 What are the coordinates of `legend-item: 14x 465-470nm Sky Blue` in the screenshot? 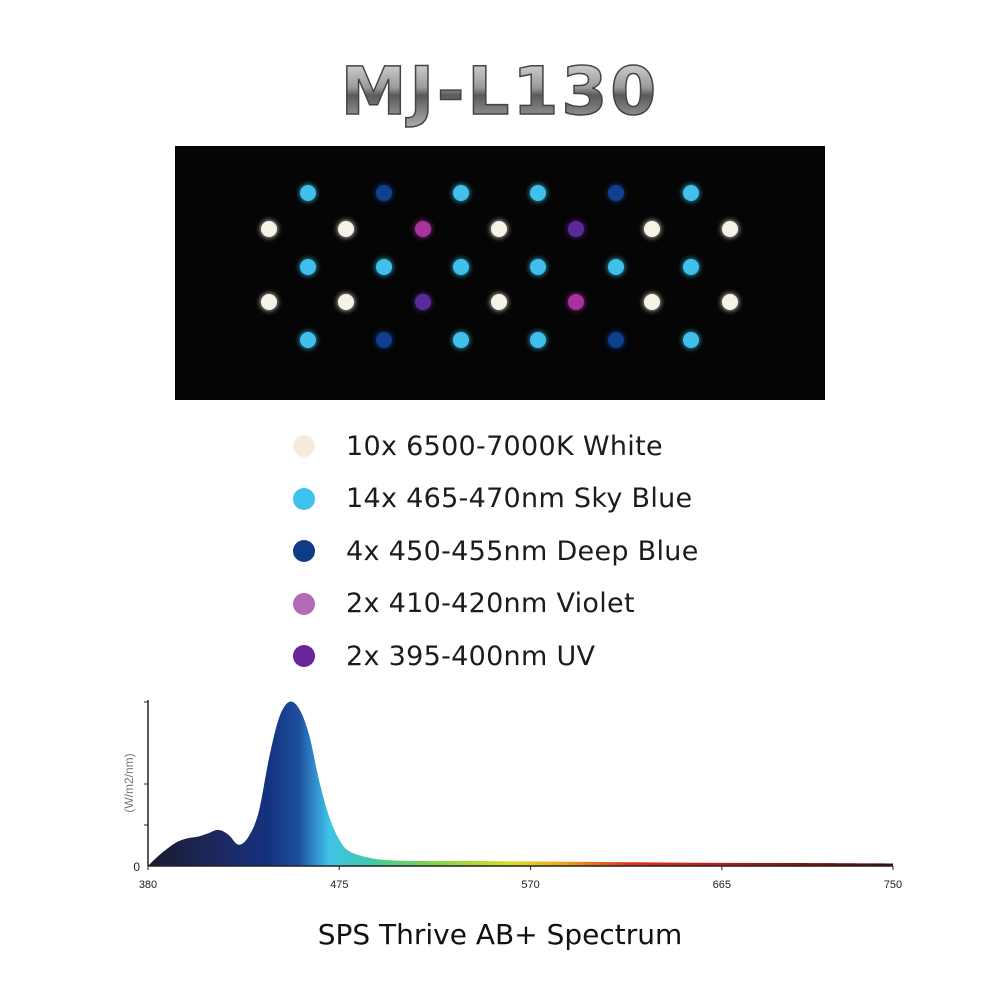 It's located at (496, 499).